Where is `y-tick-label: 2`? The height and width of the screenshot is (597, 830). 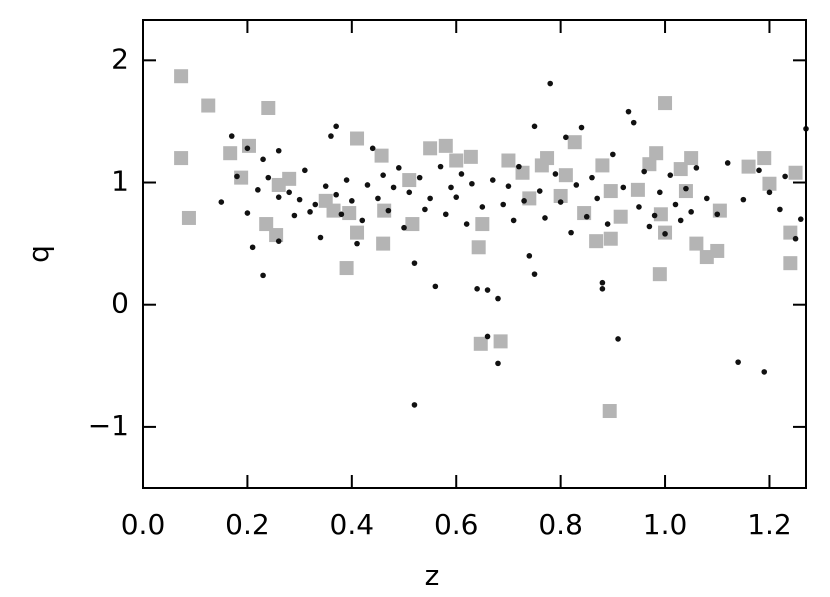
y-tick-label: 2 is located at coordinates (120, 58).